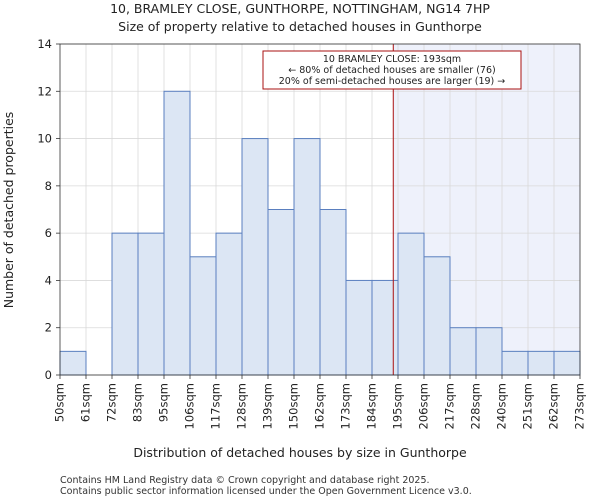 This screenshot has height=500, width=600. What do you see at coordinates (320, 406) in the screenshot?
I see `x-tick-label: 162sqm` at bounding box center [320, 406].